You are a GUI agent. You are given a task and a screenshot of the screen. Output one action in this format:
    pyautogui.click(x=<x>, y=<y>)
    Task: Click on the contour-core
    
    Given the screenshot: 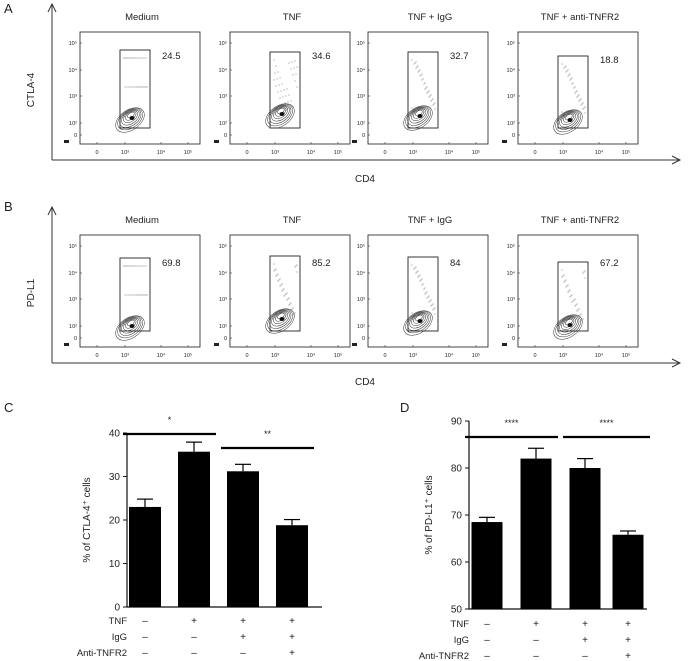 What is the action you would take?
    pyautogui.click(x=132, y=326)
    